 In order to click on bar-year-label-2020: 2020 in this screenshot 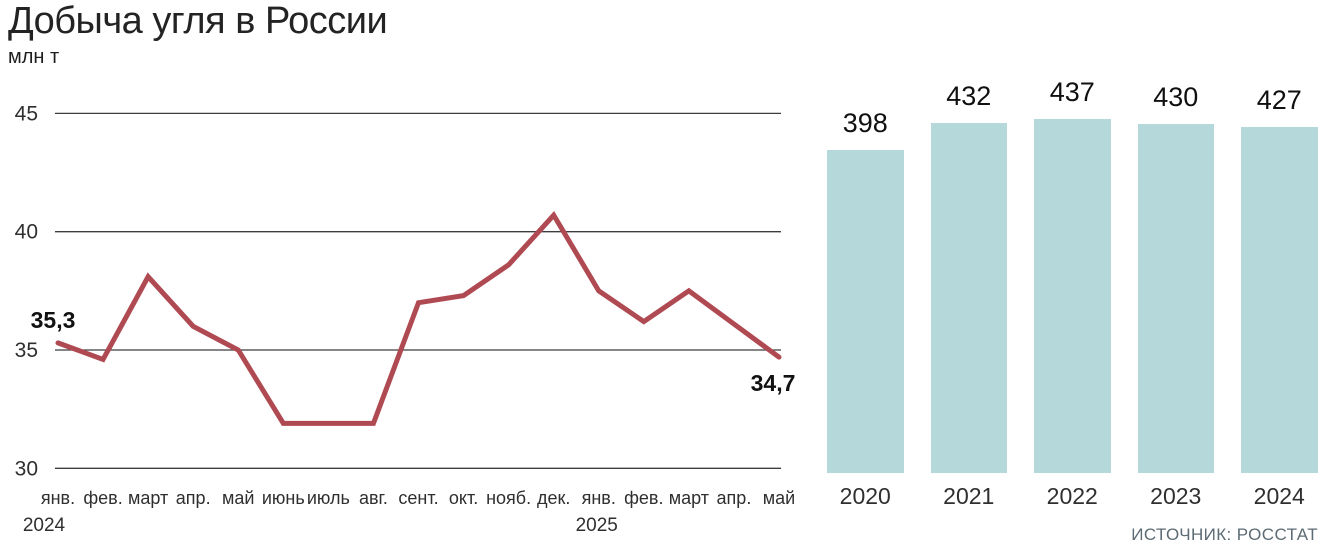, I will do `click(865, 496)`.